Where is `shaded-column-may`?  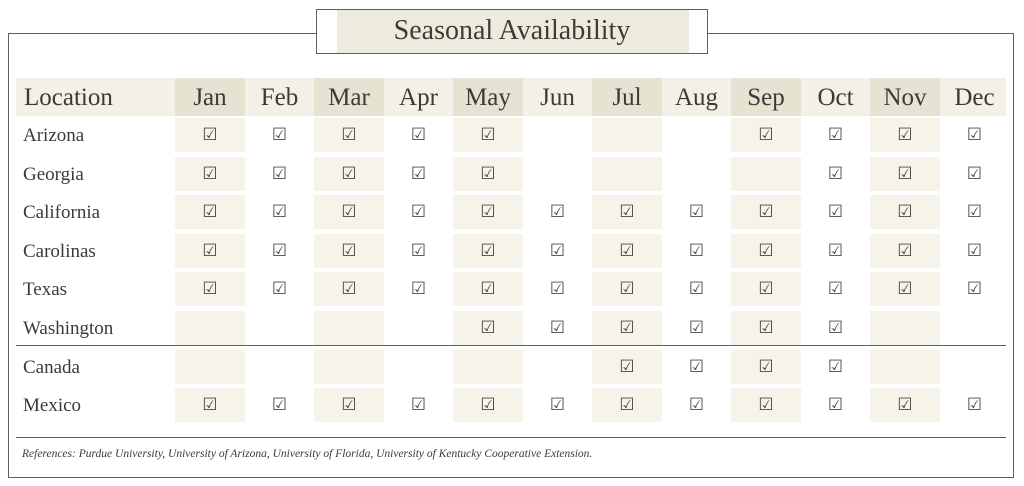
shaded-column-may is located at coordinates (488, 252).